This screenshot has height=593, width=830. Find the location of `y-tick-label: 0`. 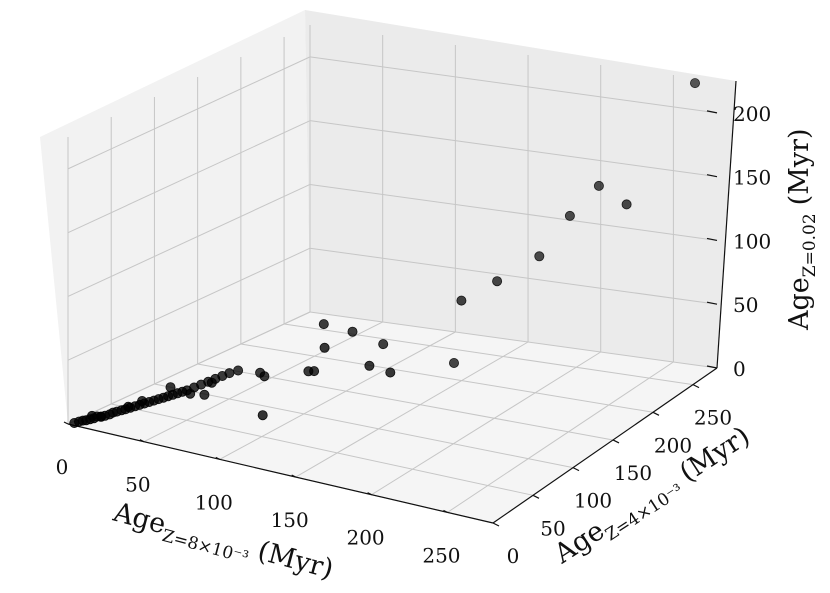

y-tick-label: 0 is located at coordinates (513, 556).